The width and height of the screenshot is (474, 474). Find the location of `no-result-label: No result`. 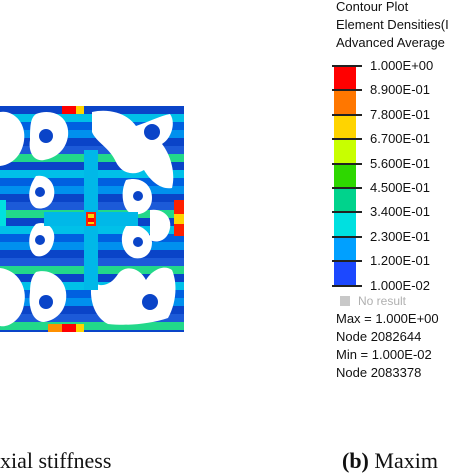

no-result-label: No result is located at coordinates (382, 301).